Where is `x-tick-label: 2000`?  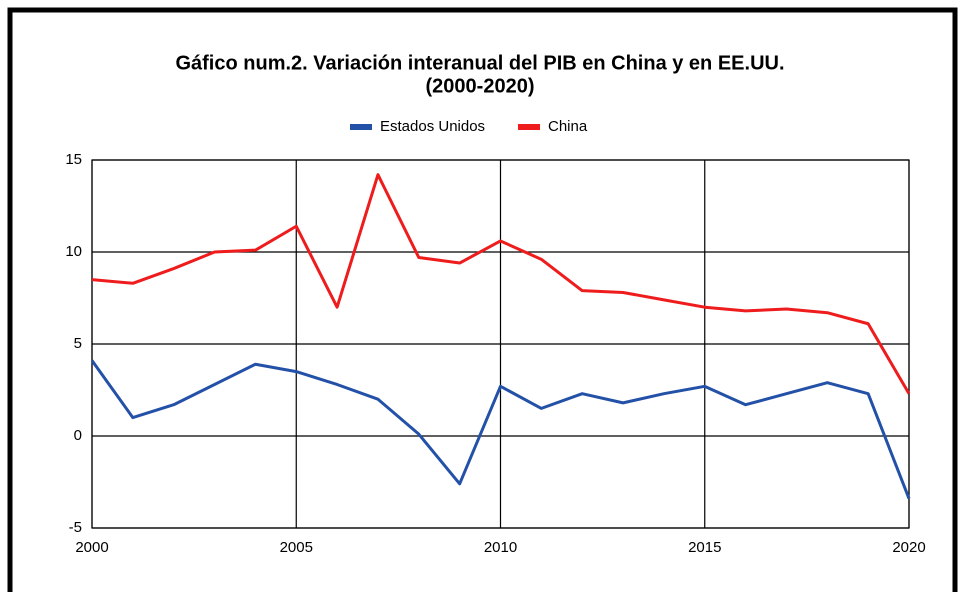
x-tick-label: 2000 is located at coordinates (91, 547).